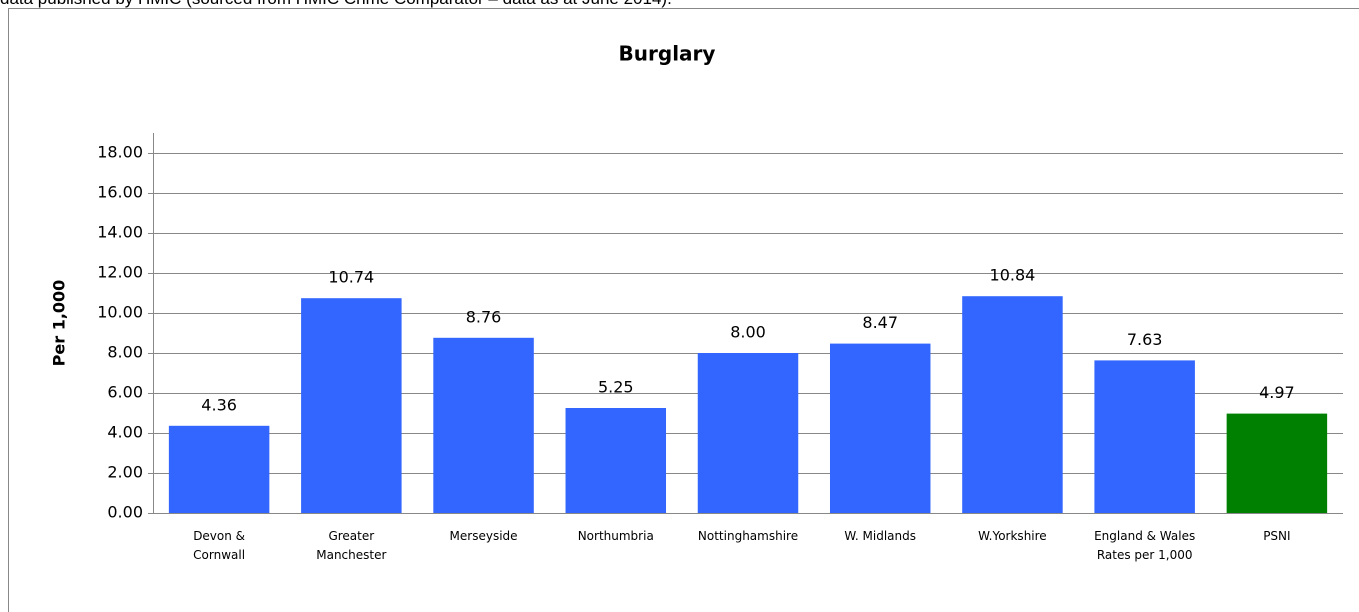  Describe the element at coordinates (120, 192) in the screenshot. I see `y-tick-label: 16.00` at that location.